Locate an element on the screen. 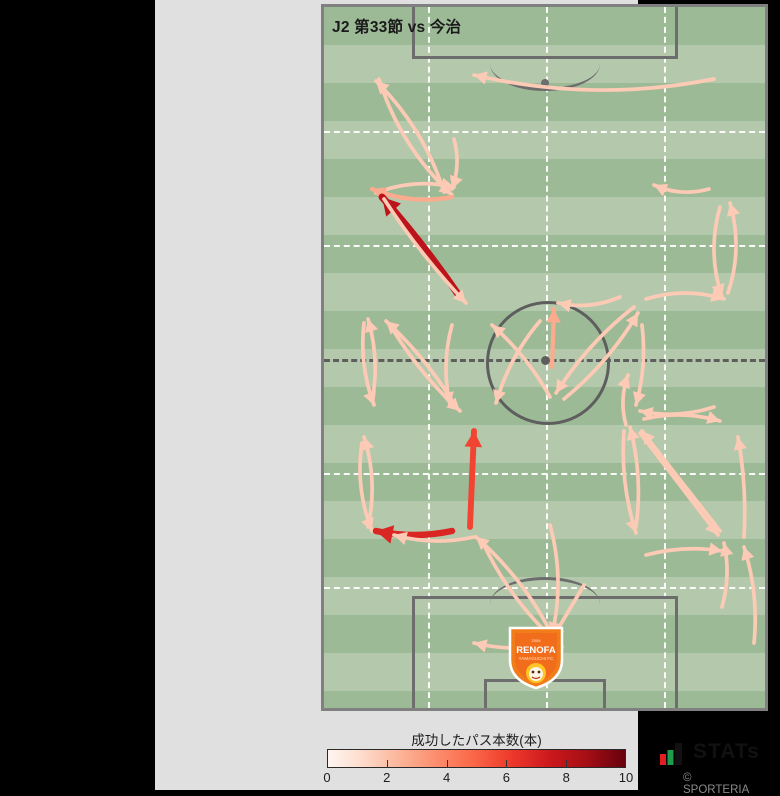 The height and width of the screenshot is (796, 780). svg-text: 2006 is located at coordinates (537, 640).